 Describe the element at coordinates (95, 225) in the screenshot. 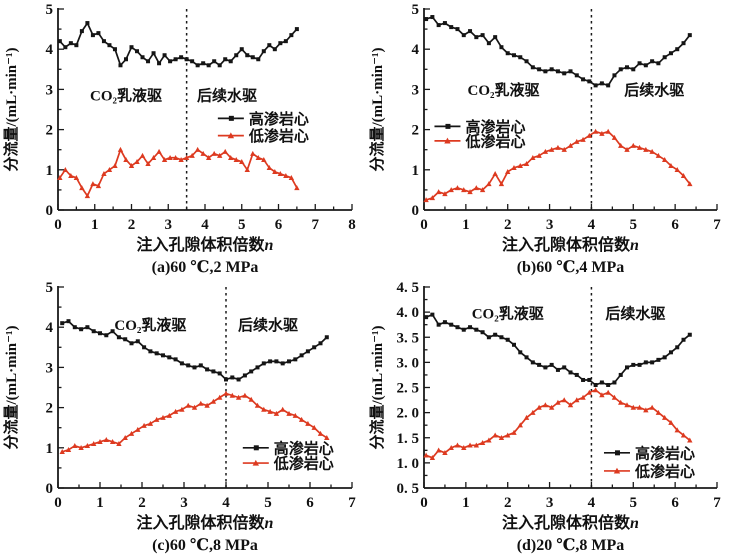

I see `x-tick-label: 1` at that location.